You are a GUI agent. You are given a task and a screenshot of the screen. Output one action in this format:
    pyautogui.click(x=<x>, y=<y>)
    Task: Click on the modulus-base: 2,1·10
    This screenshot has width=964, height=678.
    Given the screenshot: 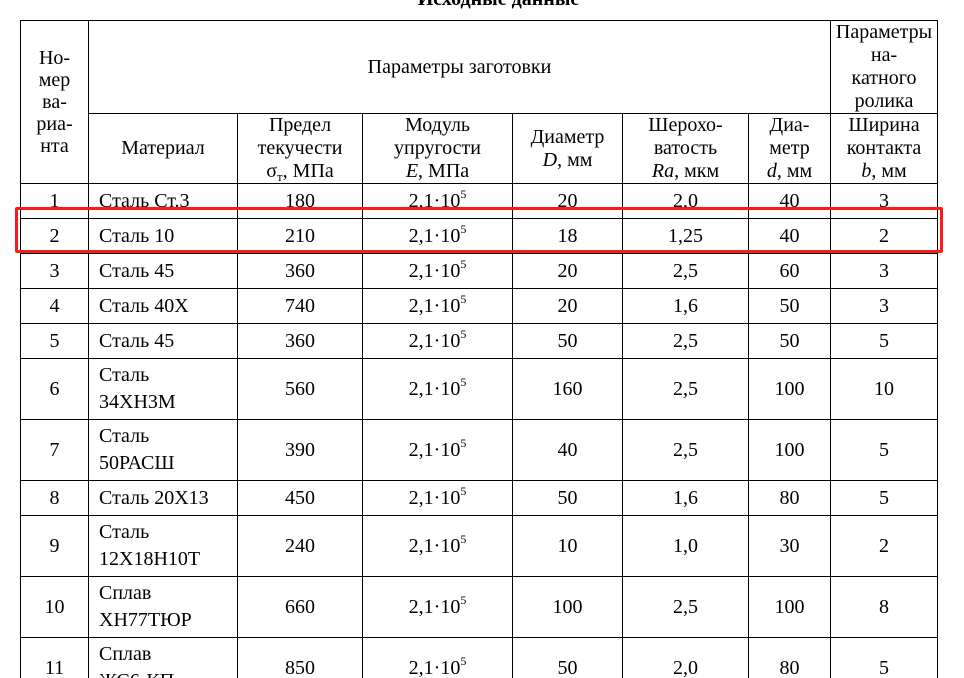 What is the action you would take?
    pyautogui.click(x=434, y=388)
    